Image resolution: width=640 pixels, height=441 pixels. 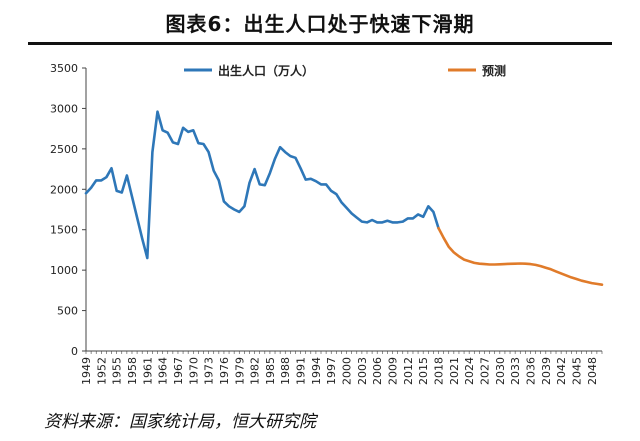 I want to click on x-tick-label: 2009, so click(x=393, y=371).